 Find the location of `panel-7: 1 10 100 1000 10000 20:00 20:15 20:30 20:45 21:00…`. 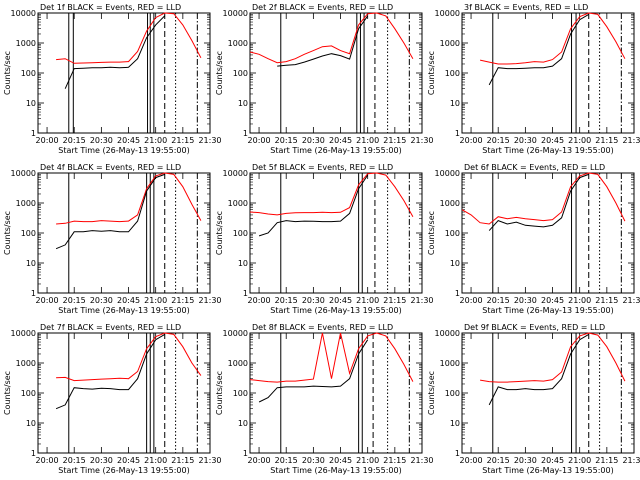

panel-7: 1 10 100 1000 10000 20:00 20:15 20:30 20:45 21:00… is located at coordinates (112, 399).